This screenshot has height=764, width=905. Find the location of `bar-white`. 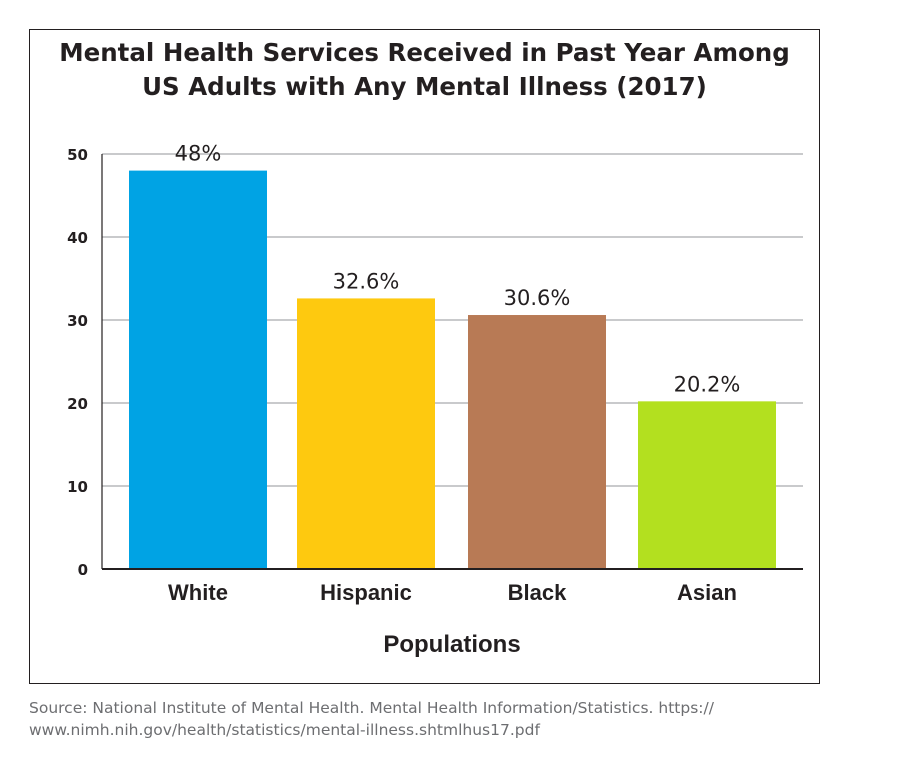

bar-white is located at coordinates (198, 369).